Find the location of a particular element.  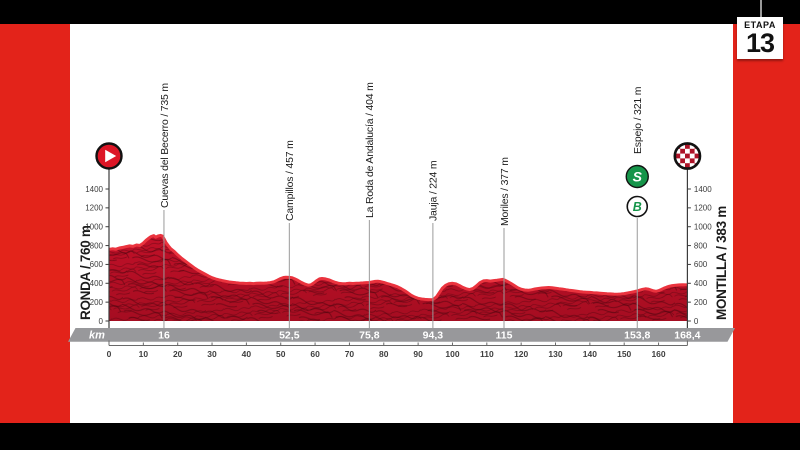

km-tick-label: 0 is located at coordinates (109, 354).